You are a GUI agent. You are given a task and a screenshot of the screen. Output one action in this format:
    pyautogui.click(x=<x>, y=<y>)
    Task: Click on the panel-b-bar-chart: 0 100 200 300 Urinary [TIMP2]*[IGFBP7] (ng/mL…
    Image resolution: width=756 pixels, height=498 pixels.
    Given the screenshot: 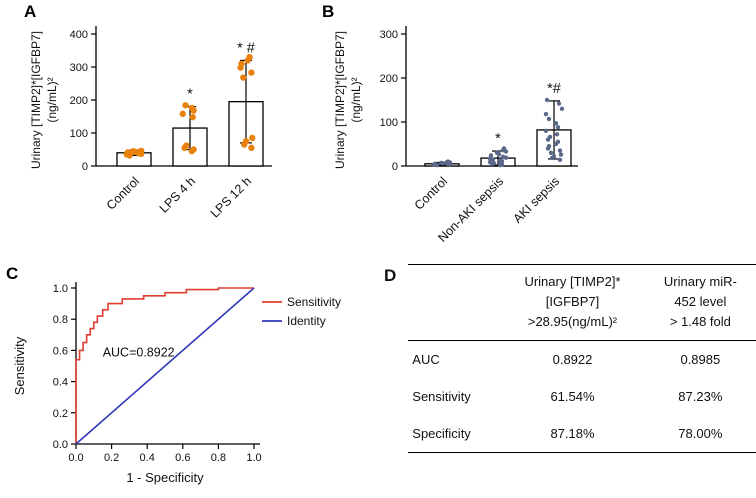 What is the action you would take?
    pyautogui.click(x=455, y=135)
    